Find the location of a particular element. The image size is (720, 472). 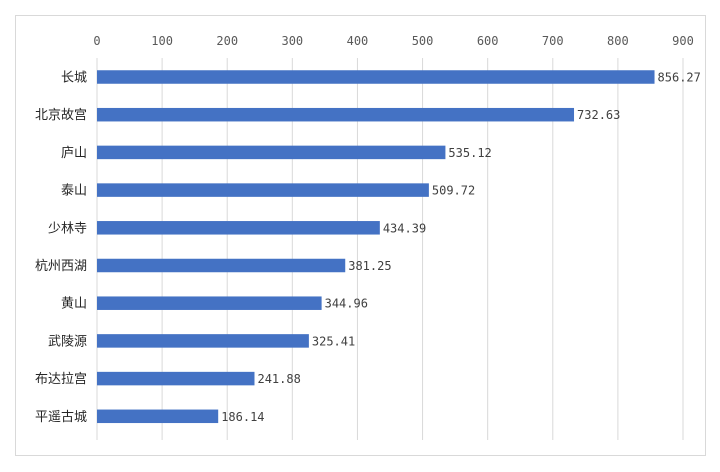

category-label: 北京故宫 is located at coordinates (61, 115).